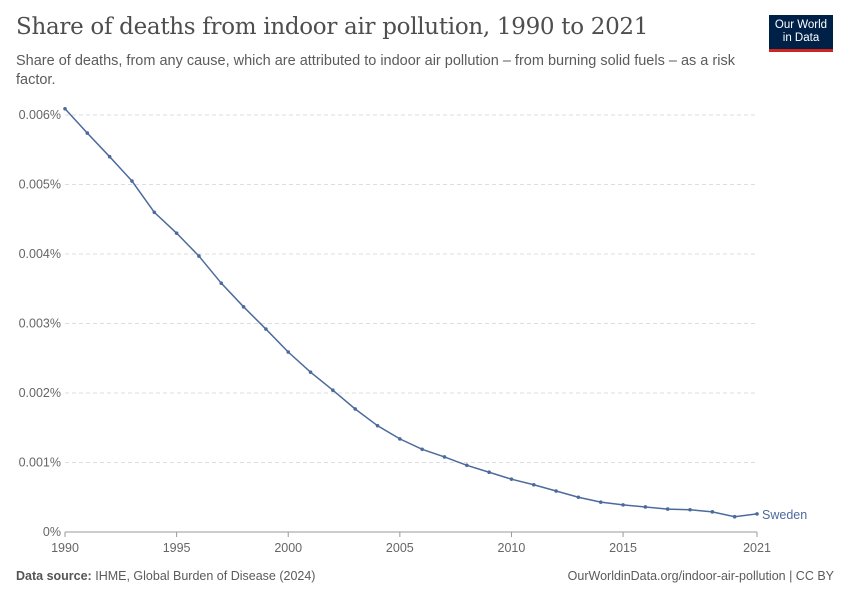 Image resolution: width=850 pixels, height=600 pixels. I want to click on x-tick-label: 2000, so click(288, 548).